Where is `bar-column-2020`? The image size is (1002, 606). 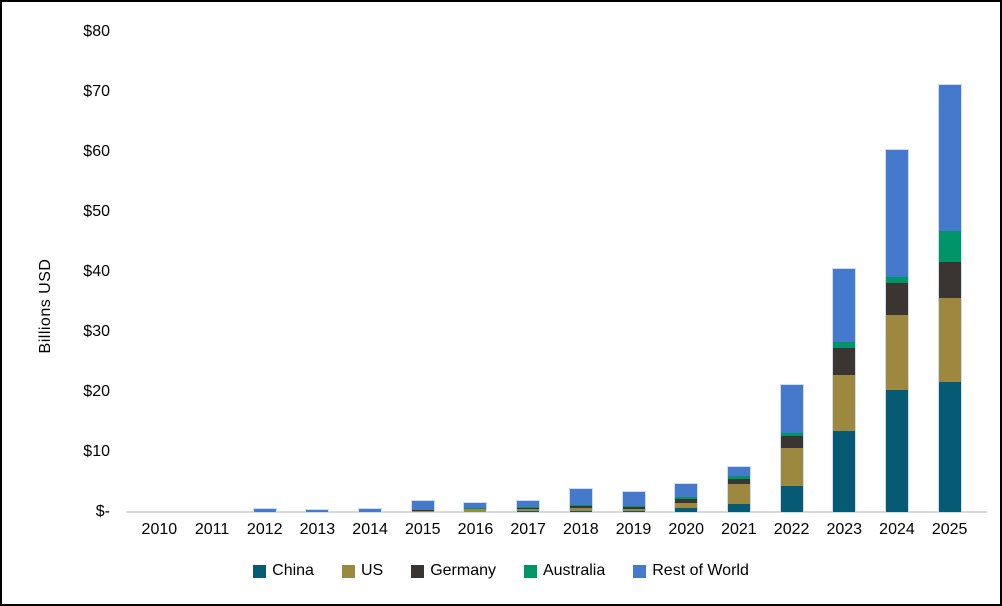 bar-column-2020 is located at coordinates (686, 273).